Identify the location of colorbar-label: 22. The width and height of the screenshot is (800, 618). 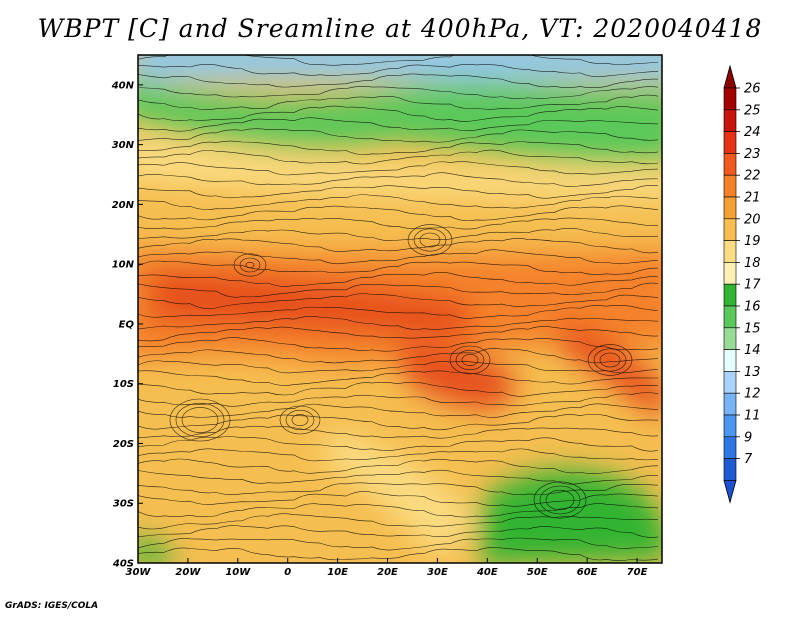
(752, 176).